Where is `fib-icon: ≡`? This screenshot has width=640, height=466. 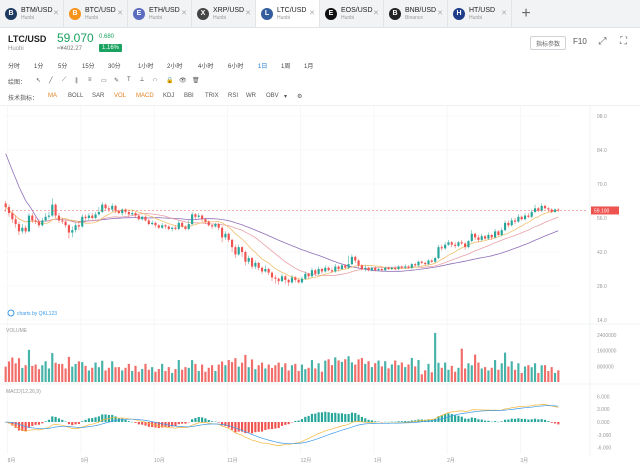 fib-icon: ≡ is located at coordinates (90, 80).